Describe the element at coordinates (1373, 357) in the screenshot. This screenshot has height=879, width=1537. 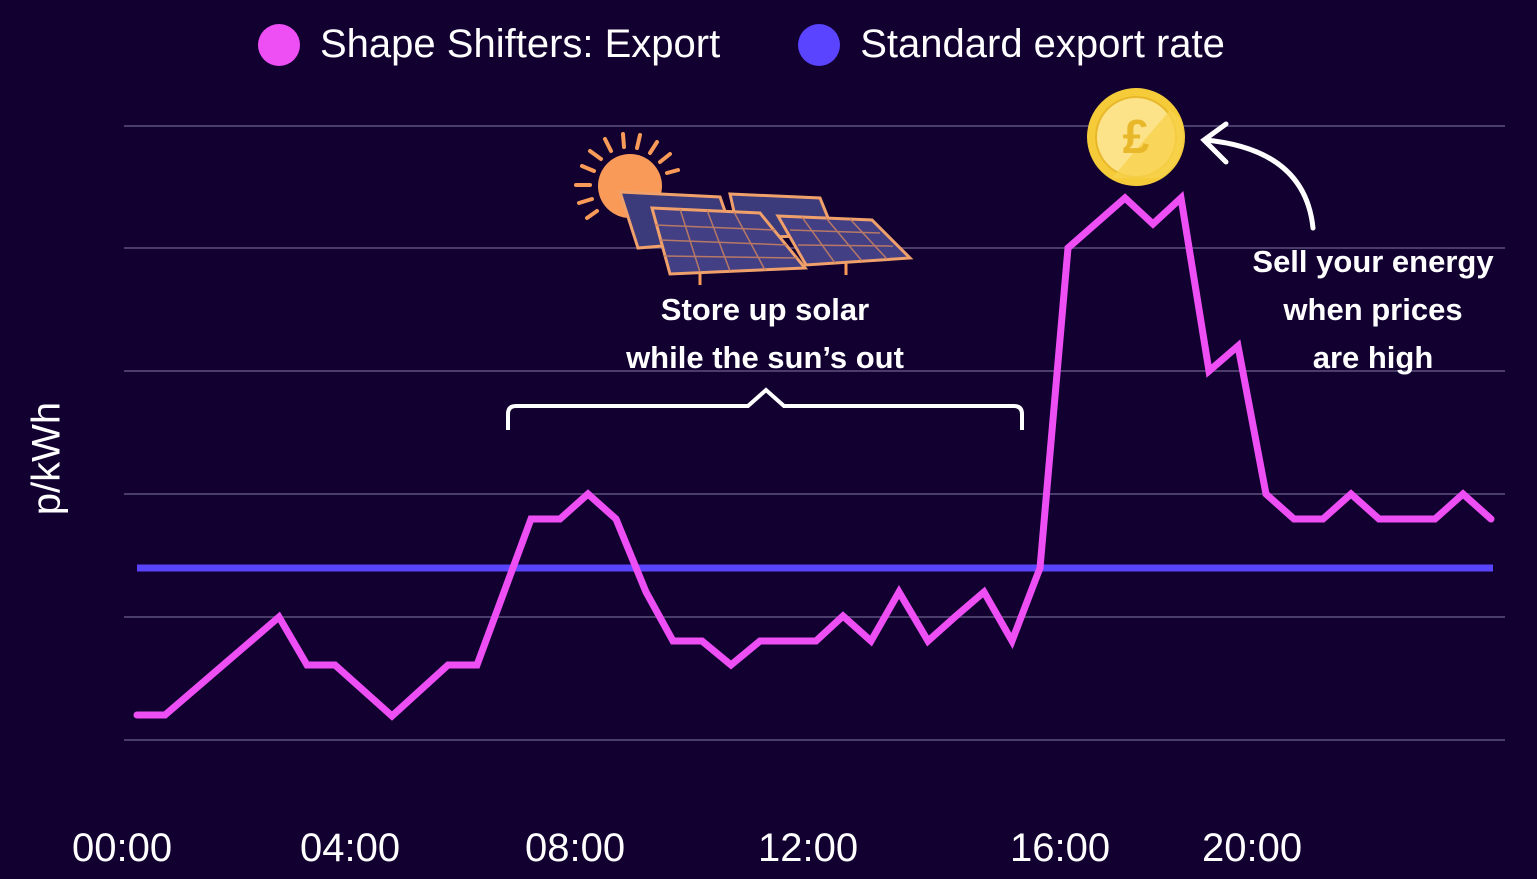
I see `sell-annotation-line3: are high` at that location.